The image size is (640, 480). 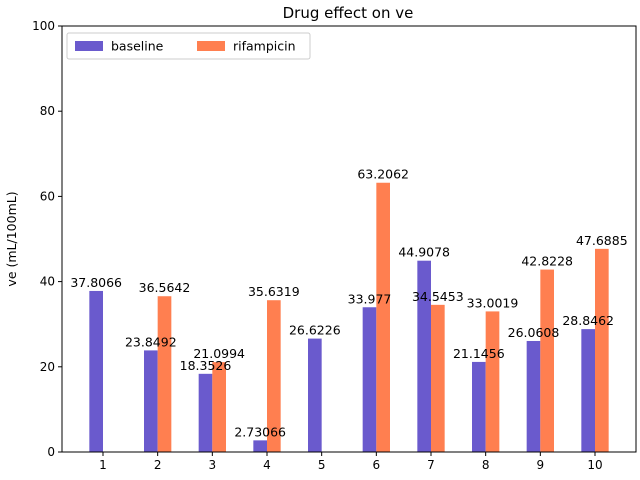 I want to click on legend-swatch-rifampicin, so click(x=211, y=46).